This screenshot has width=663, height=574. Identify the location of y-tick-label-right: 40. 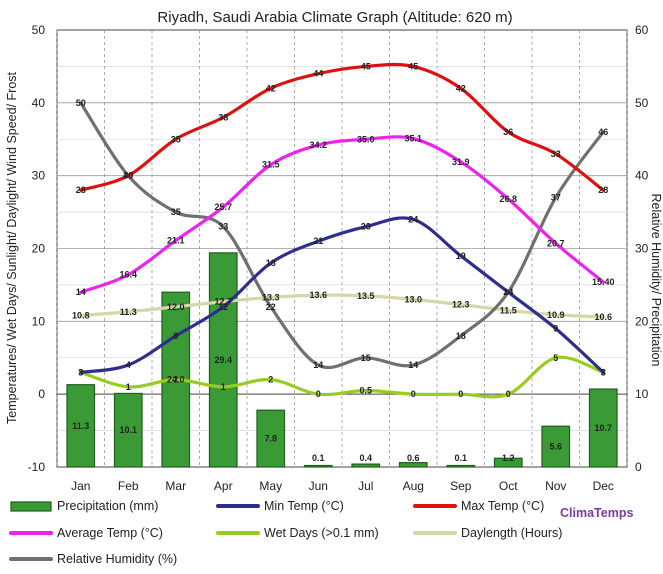
(642, 176).